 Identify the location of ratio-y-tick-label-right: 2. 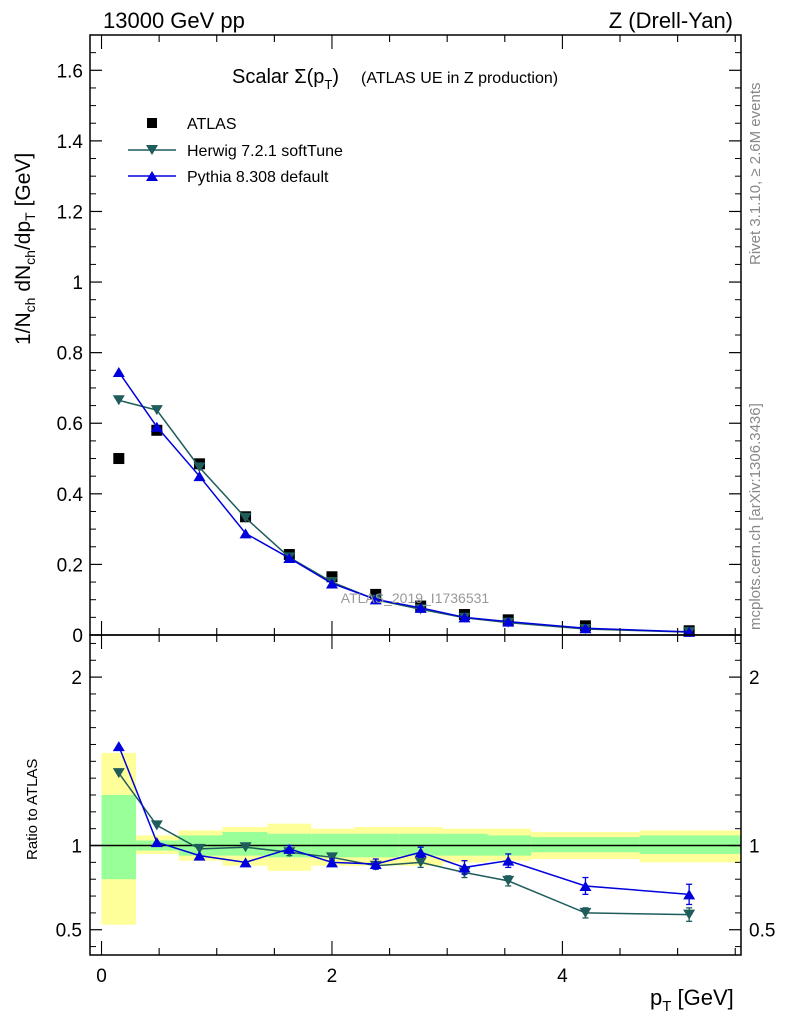
(754, 678).